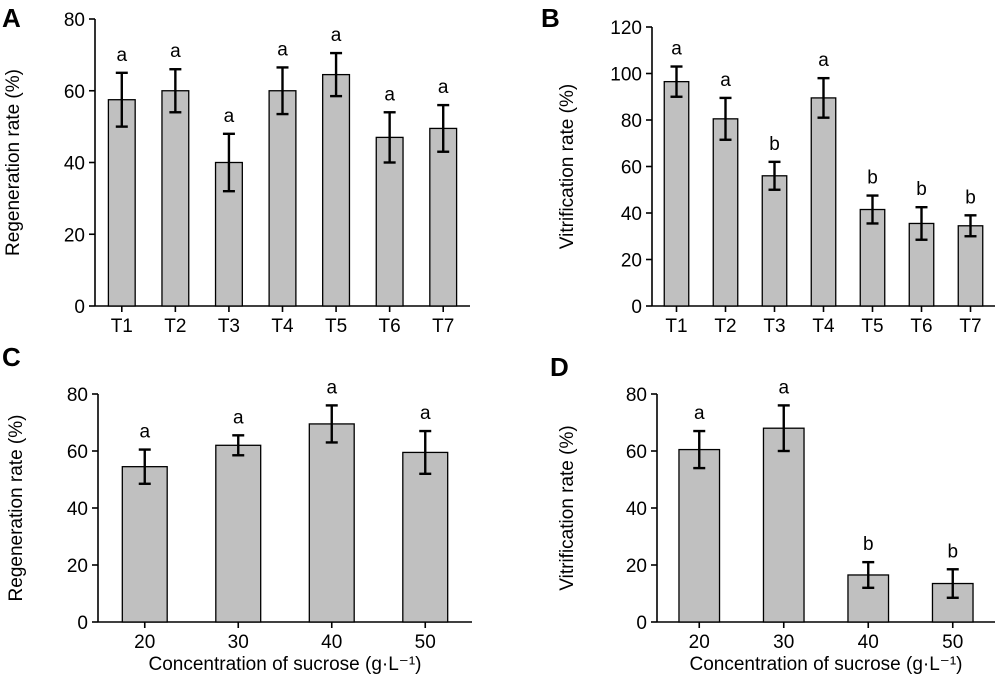 Image resolution: width=1000 pixels, height=681 pixels. I want to click on panel-letter: D, so click(559, 367).